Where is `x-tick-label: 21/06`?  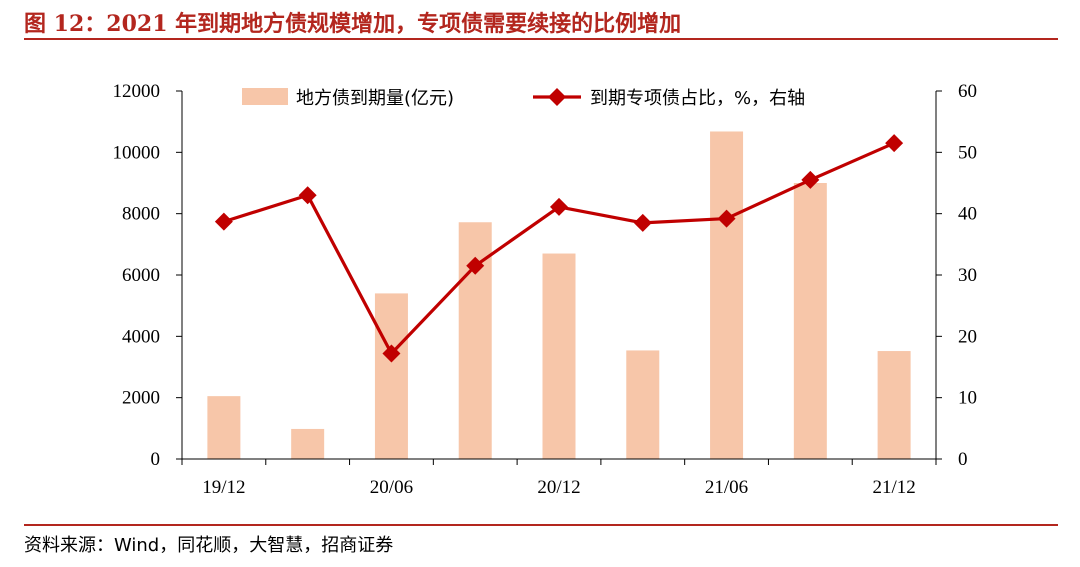
x-tick-label: 21/06 is located at coordinates (726, 487).